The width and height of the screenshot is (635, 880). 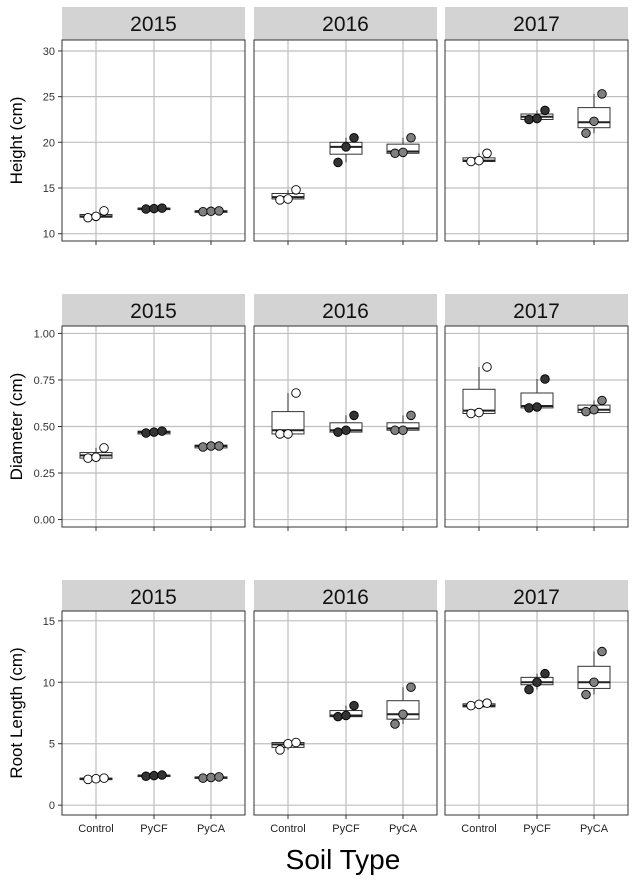 I want to click on y-tick-label: 1.00, so click(x=44, y=334).